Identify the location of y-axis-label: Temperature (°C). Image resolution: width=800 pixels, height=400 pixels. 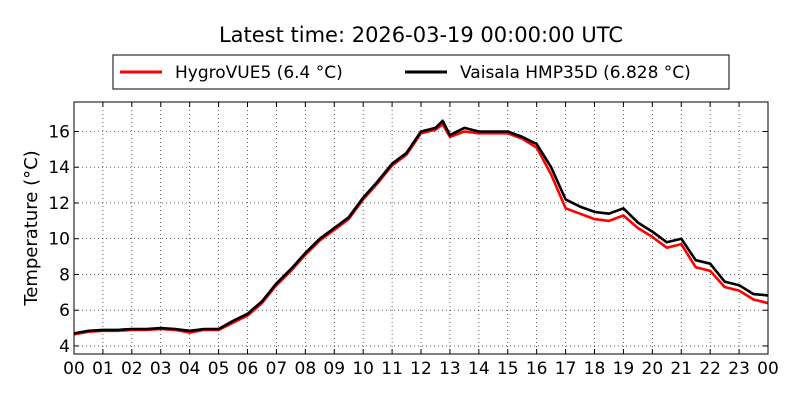
(31, 228).